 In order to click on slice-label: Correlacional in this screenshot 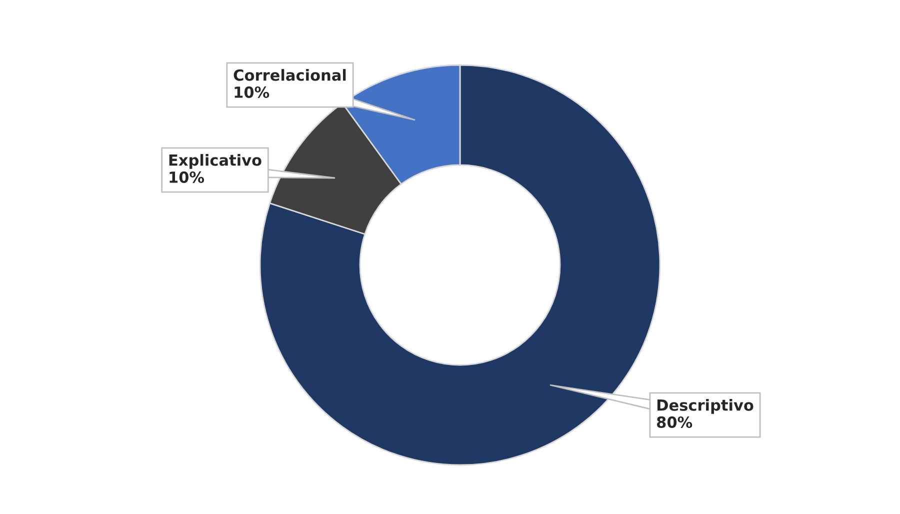, I will do `click(290, 75)`.